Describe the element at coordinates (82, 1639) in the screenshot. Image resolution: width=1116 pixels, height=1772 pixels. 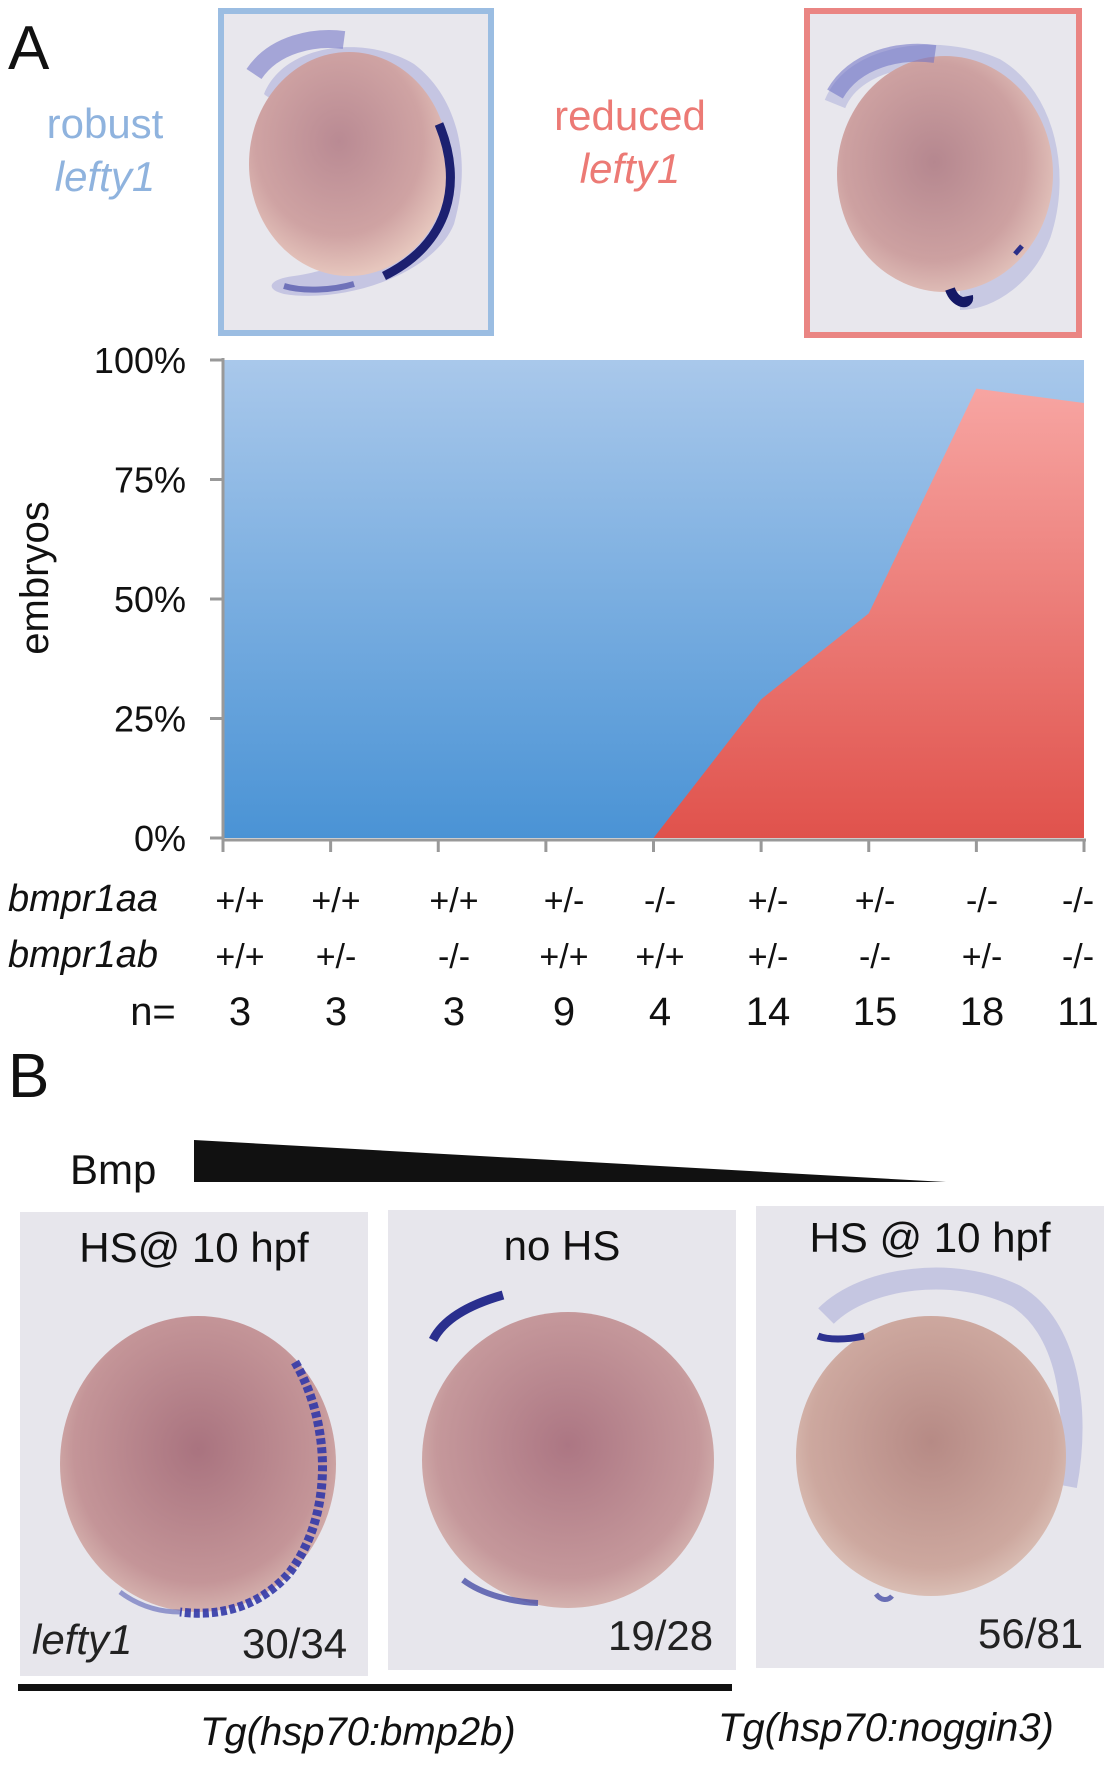
I see `b1-gene-label: lefty1` at that location.